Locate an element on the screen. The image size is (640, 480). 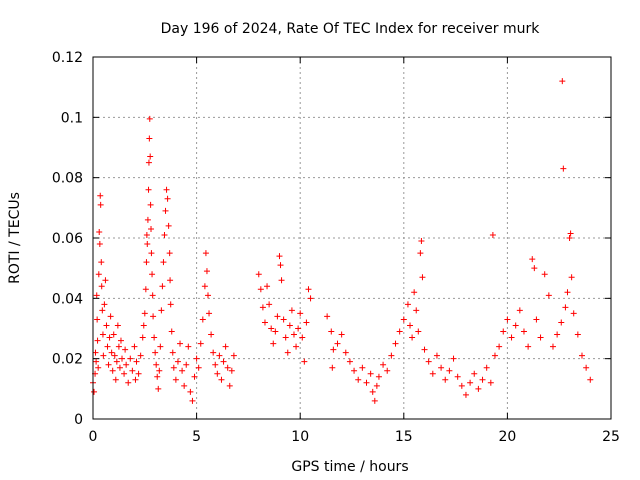
y-tick-label: 0.08 is located at coordinates (67, 179).